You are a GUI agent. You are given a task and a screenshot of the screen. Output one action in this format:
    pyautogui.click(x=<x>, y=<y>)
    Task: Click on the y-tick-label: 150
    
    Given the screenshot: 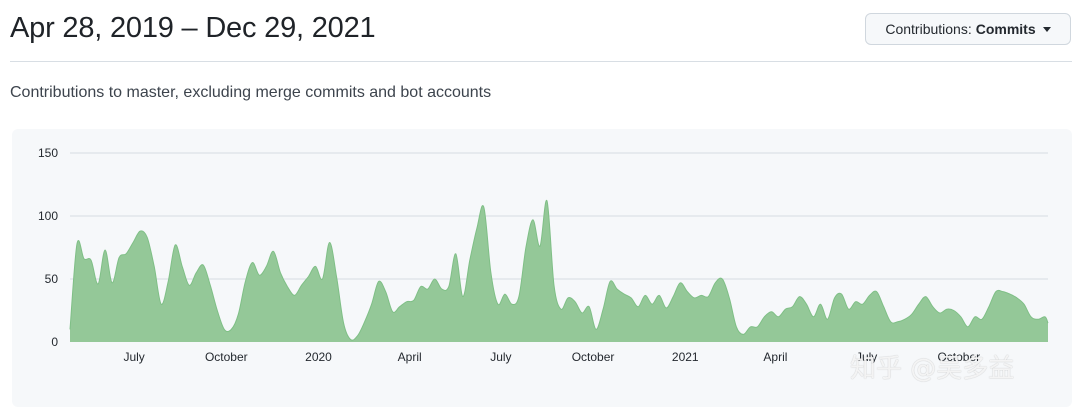 What is the action you would take?
    pyautogui.click(x=48, y=153)
    